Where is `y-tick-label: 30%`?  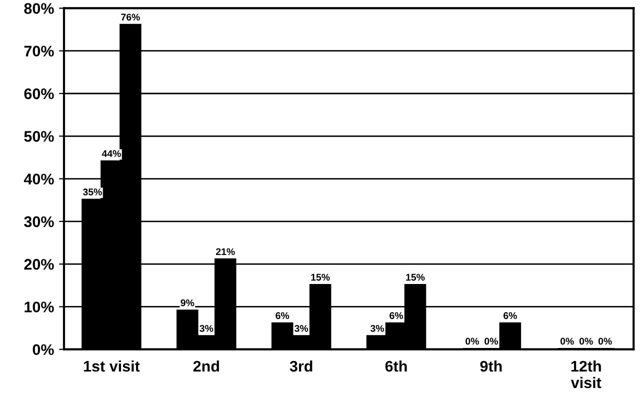
y-tick-label: 30% is located at coordinates (39, 222).